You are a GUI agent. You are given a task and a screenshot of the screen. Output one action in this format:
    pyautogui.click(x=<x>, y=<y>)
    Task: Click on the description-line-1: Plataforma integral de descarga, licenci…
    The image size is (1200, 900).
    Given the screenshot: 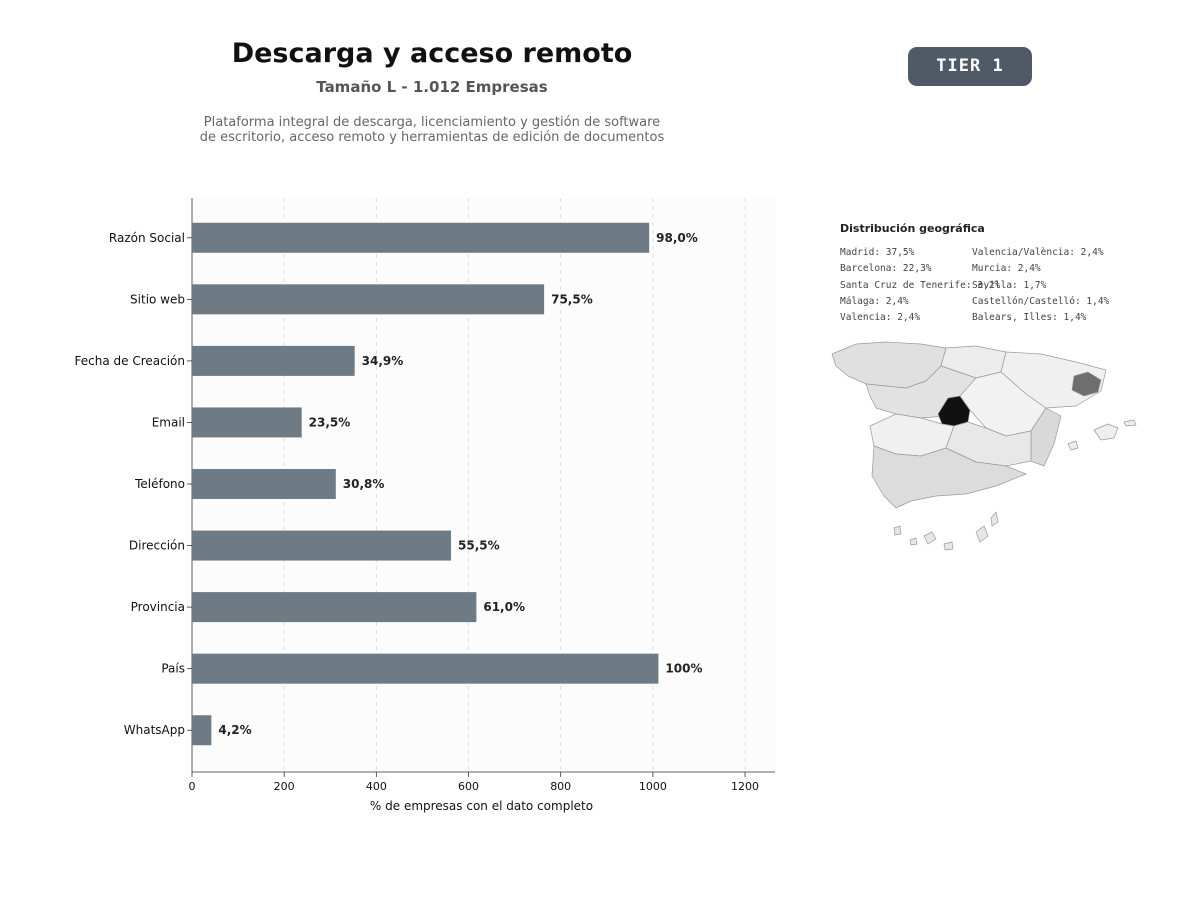 What is the action you would take?
    pyautogui.click(x=432, y=122)
    